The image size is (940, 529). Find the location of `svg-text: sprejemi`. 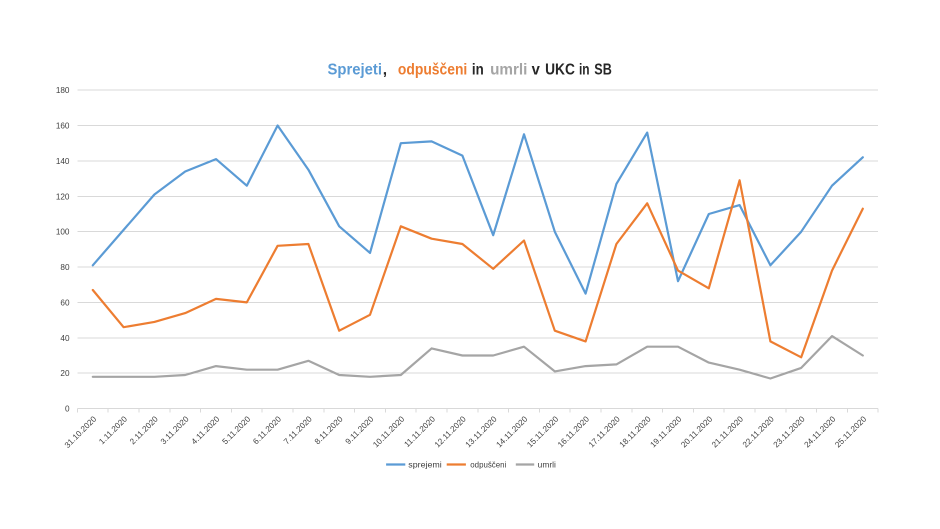

svg-text: sprejemi is located at coordinates (425, 464).